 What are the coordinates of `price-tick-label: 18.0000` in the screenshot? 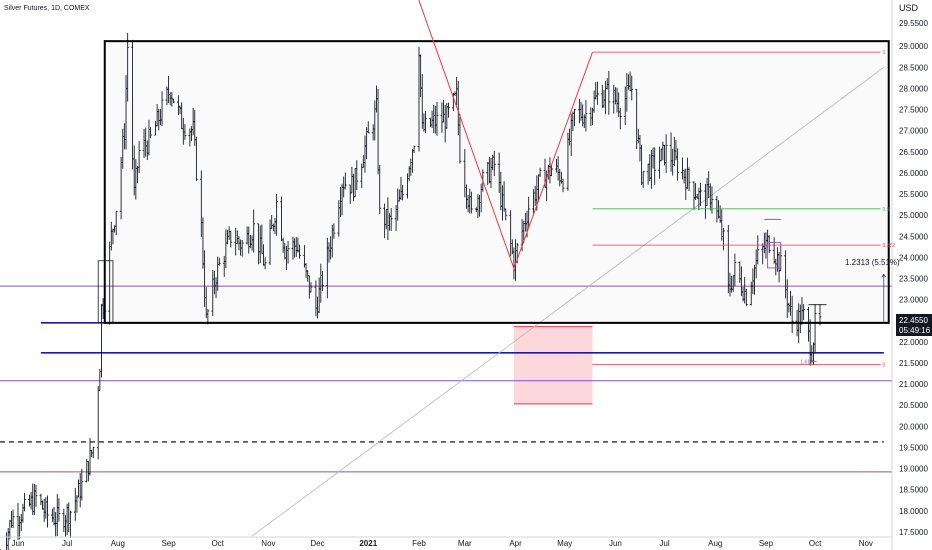 It's located at (913, 511).